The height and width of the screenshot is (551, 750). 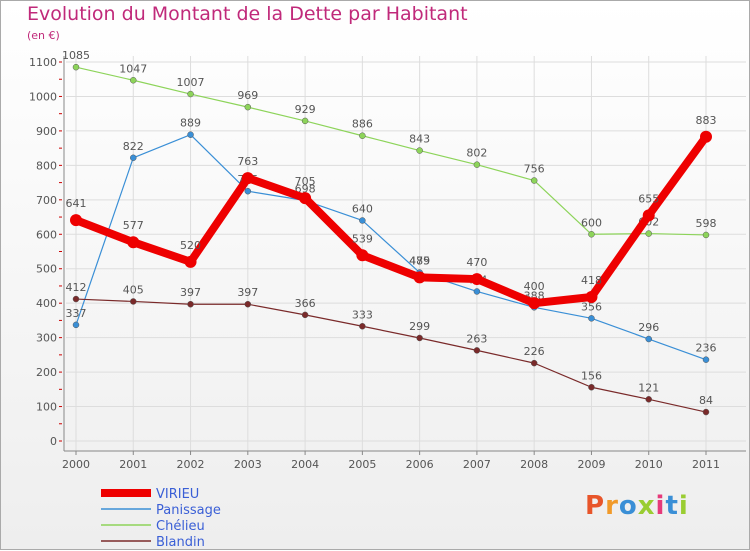 What do you see at coordinates (591, 222) in the screenshot?
I see `data-label: 600` at bounding box center [591, 222].